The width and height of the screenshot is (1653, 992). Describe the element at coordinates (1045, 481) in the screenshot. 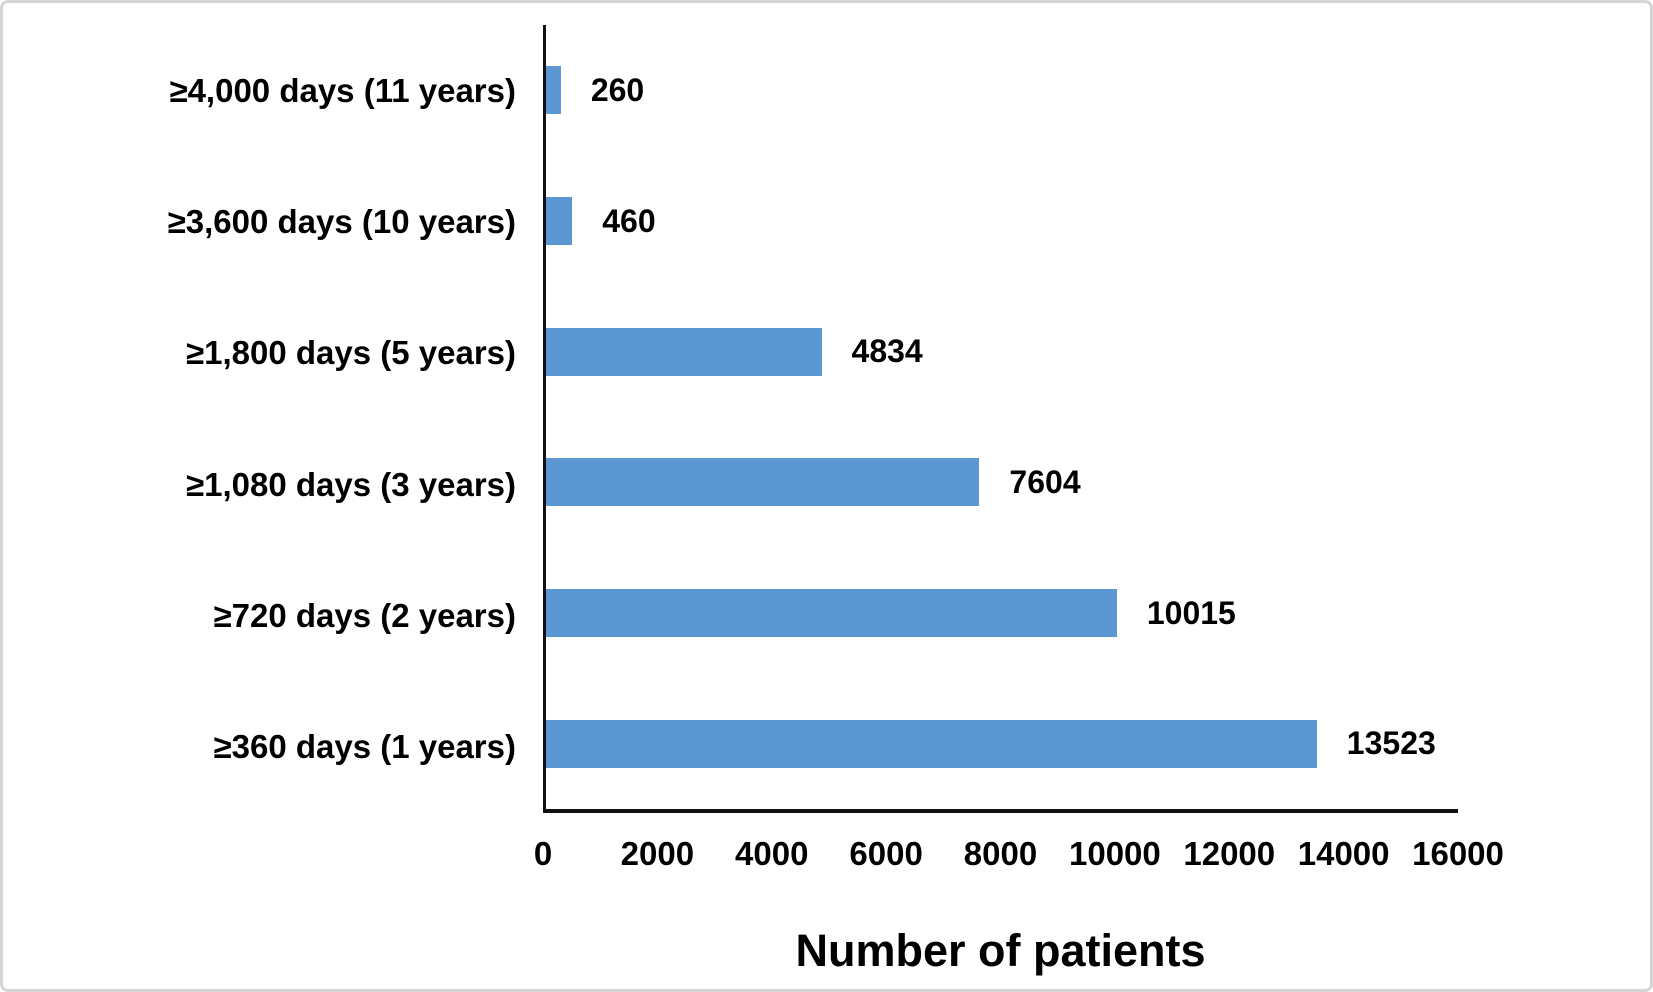

I see `value-label: 7604` at that location.